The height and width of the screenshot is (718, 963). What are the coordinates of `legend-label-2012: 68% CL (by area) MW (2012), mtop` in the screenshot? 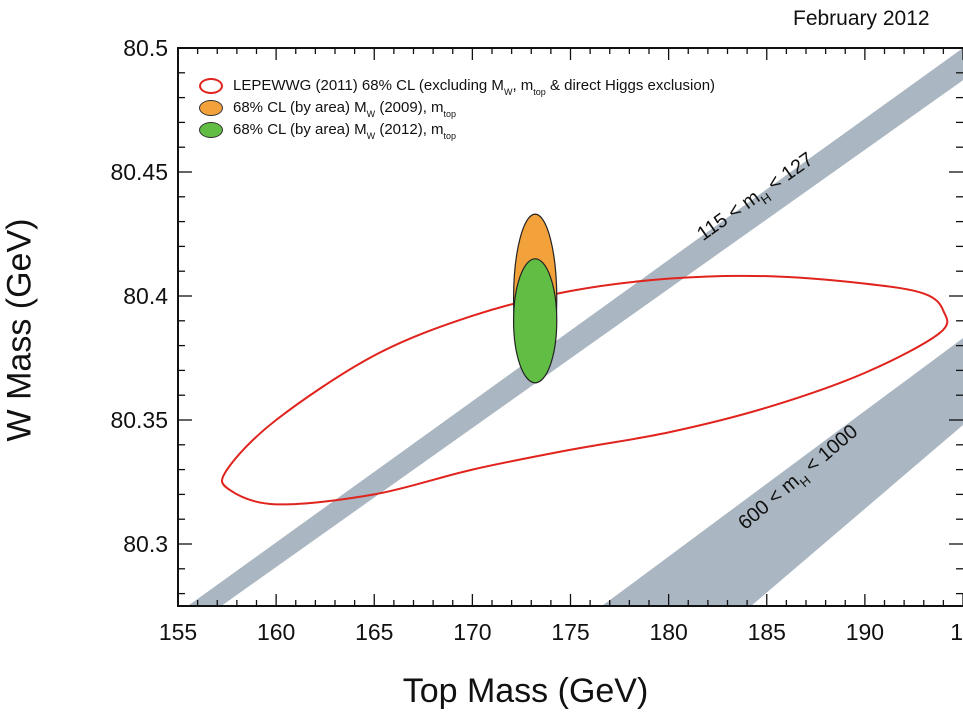 It's located at (345, 131).